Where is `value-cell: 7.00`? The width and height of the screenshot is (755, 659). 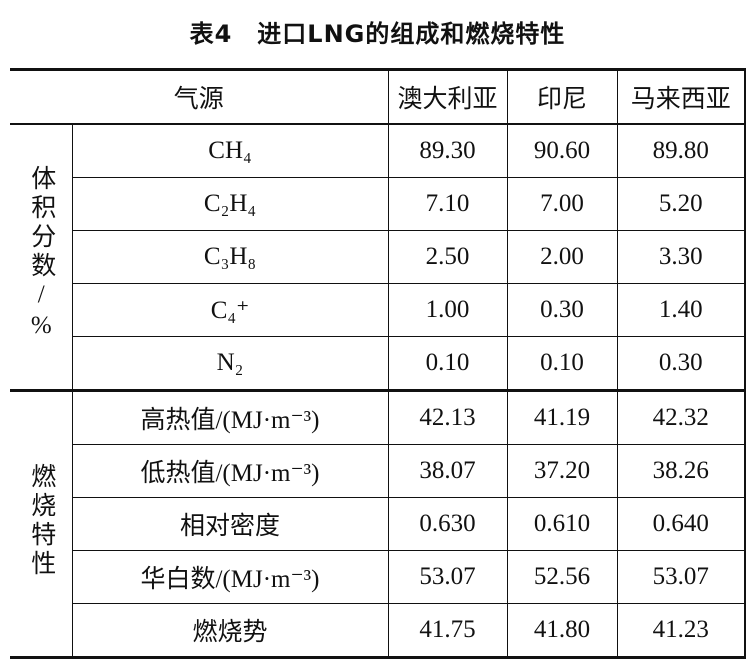 value-cell: 7.00 is located at coordinates (562, 204).